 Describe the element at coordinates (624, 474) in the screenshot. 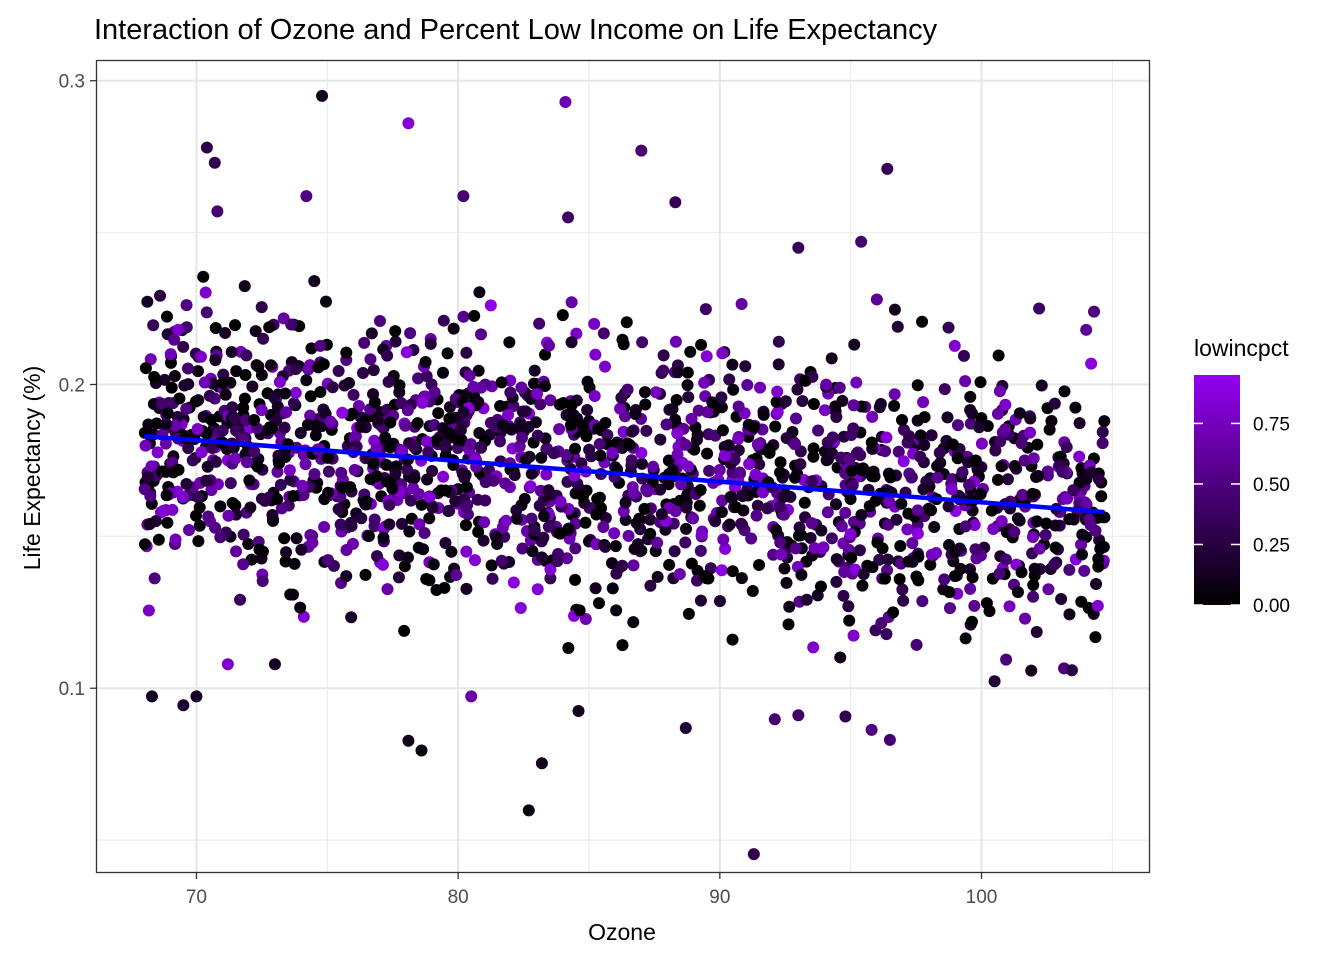

I see `trend-line` at that location.